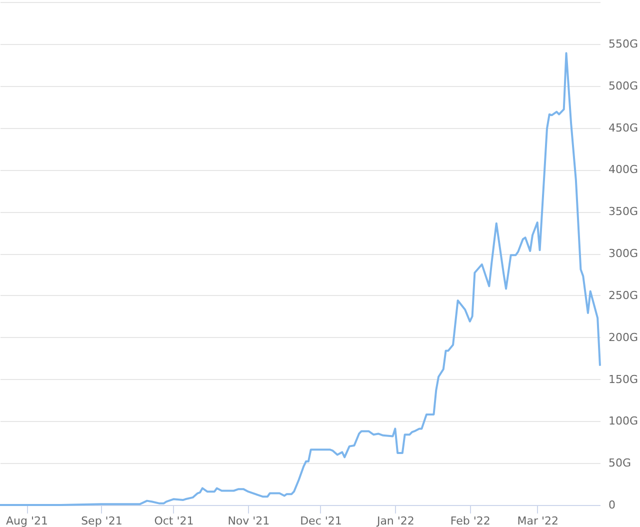 Image resolution: width=640 pixels, height=527 pixels. Describe the element at coordinates (623, 211) in the screenshot. I see `y-tick-label: 350G` at that location.